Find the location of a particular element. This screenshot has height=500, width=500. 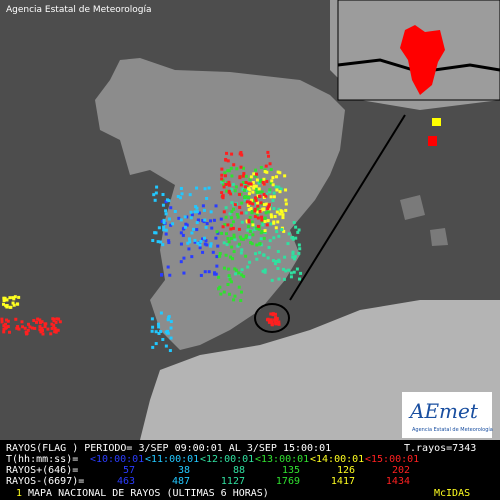

positive-count: 202 is located at coordinates (401, 470).